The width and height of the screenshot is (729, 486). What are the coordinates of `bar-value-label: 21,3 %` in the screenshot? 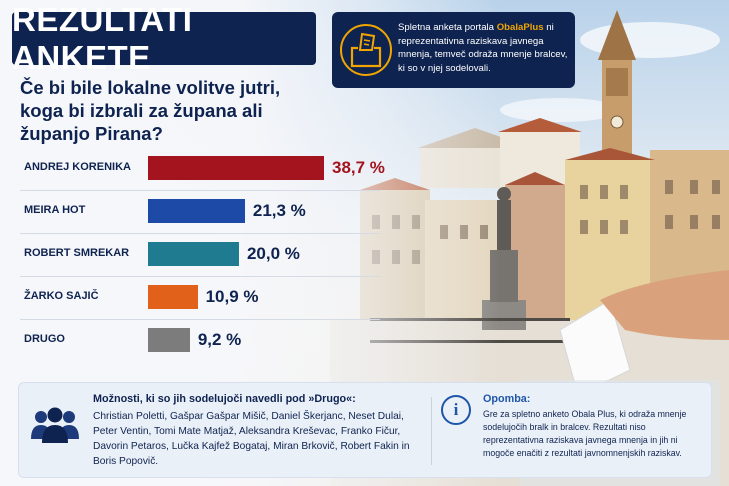 It's located at (279, 210).